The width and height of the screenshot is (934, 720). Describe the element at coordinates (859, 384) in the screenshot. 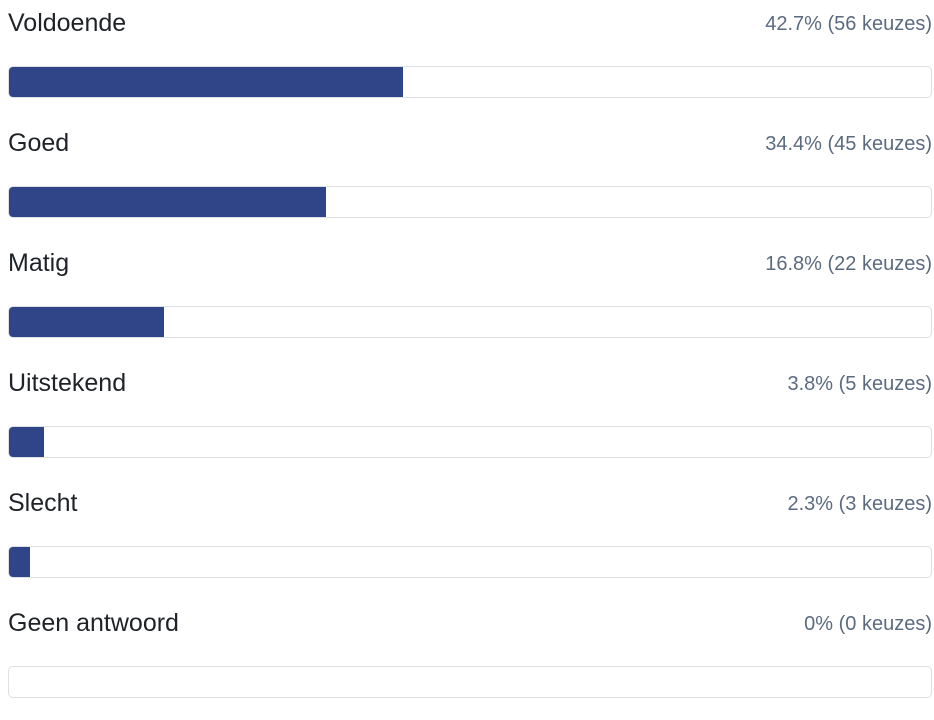

I see `option-stats: 3.8% (5 keuzes)` at that location.